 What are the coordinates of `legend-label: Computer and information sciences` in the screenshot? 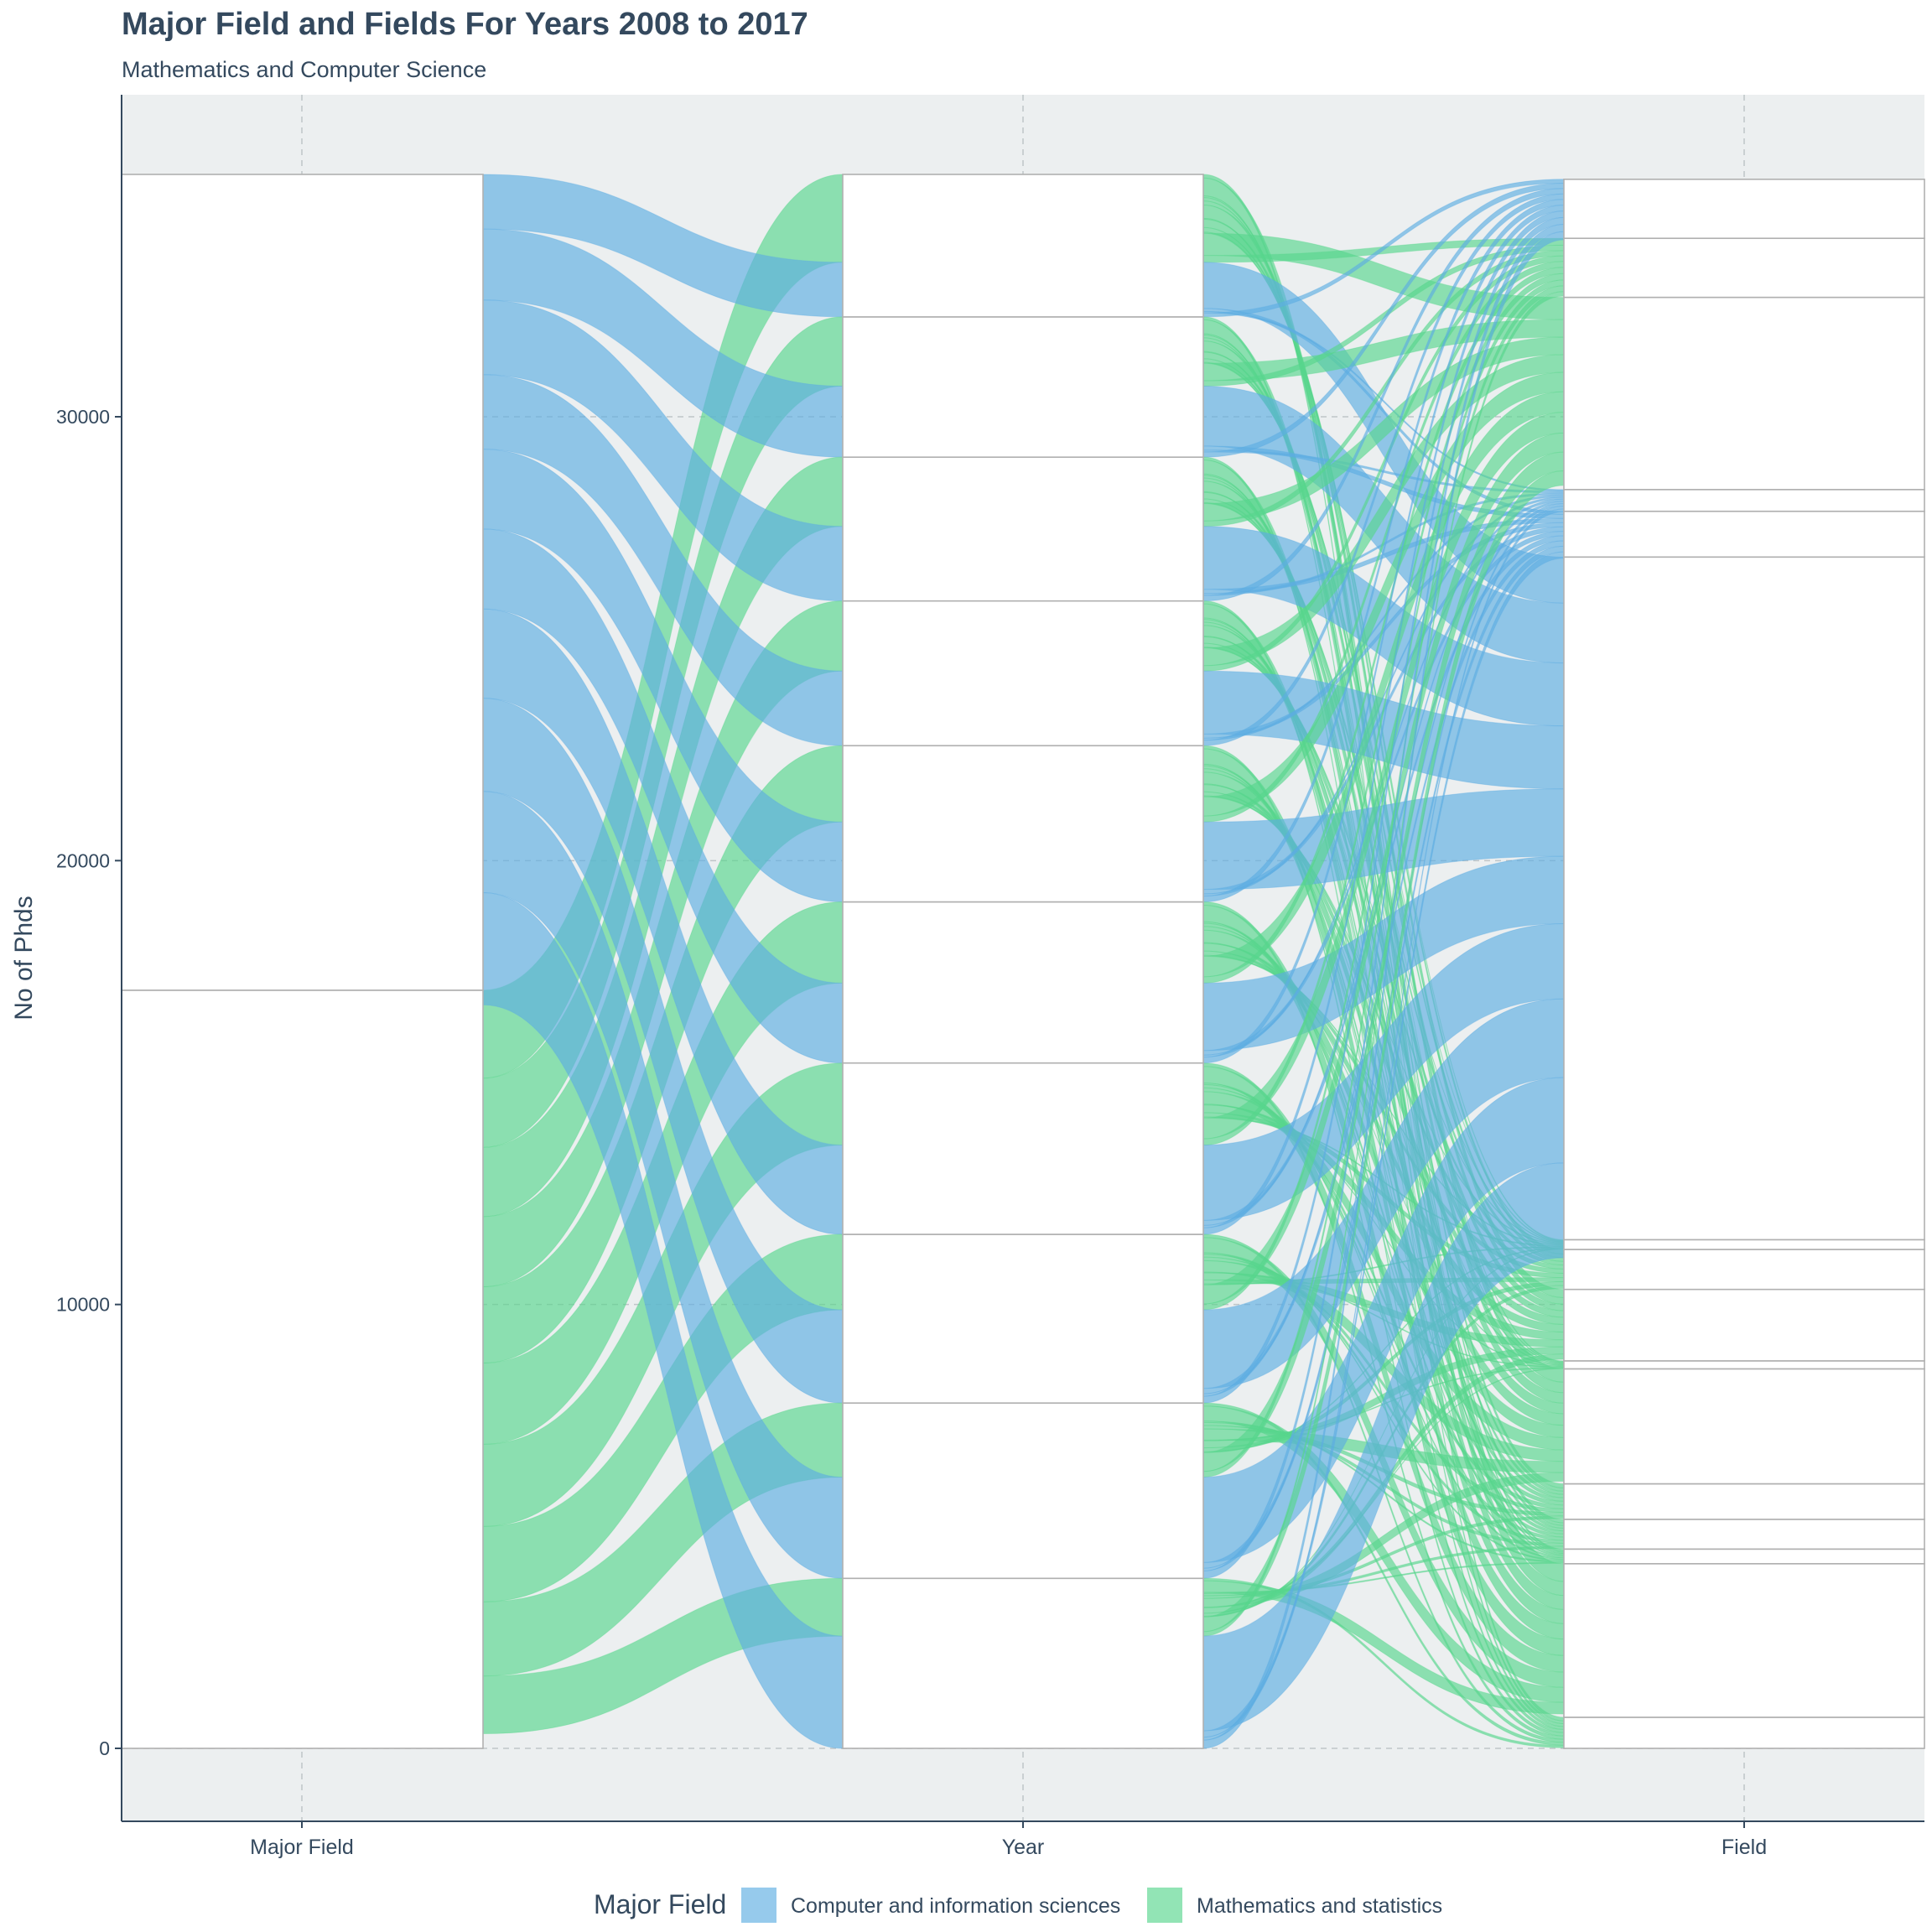 It's located at (955, 1906).